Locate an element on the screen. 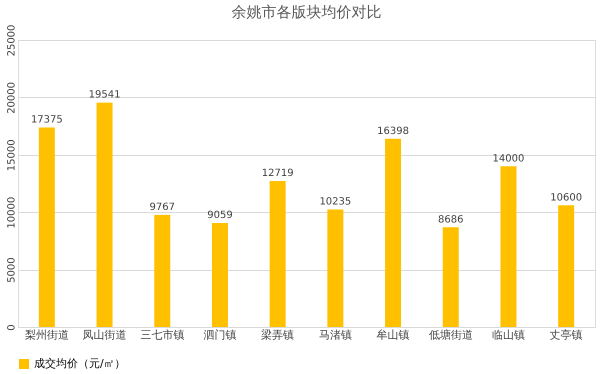 The image size is (600, 374). x-tick-label: 牟山镇 is located at coordinates (393, 335).